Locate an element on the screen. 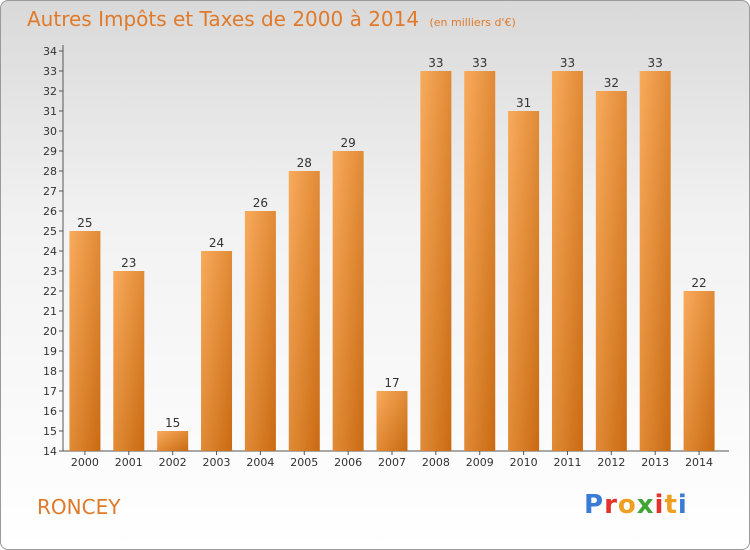 Image resolution: width=750 pixels, height=550 pixels. y-tick-label: 21 is located at coordinates (50, 311).